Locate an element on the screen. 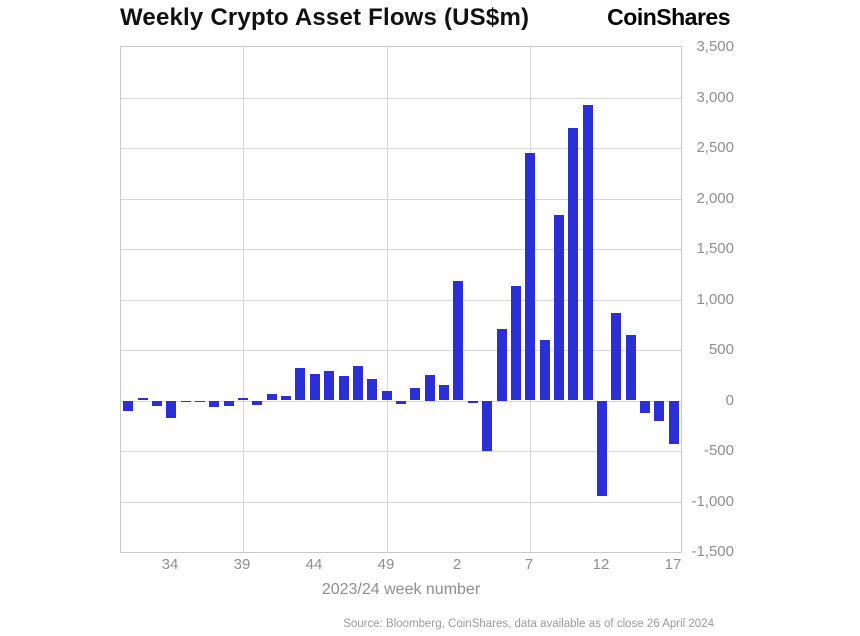 The width and height of the screenshot is (860, 636). y-tick-label: -1,000 is located at coordinates (712, 501).